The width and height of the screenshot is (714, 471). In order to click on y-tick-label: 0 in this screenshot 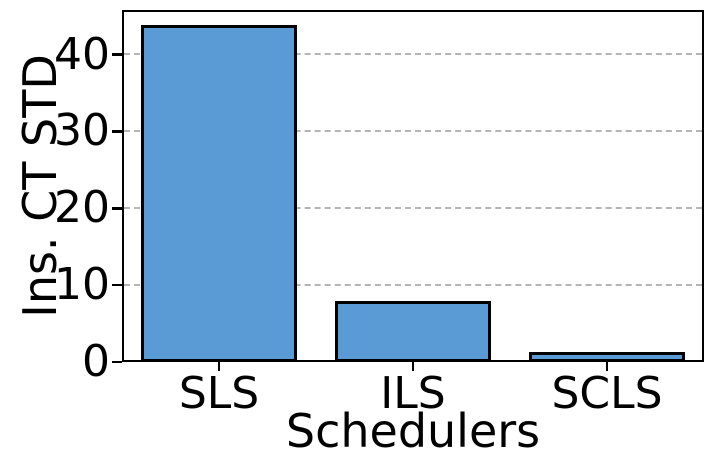, I will do `click(96, 361)`.